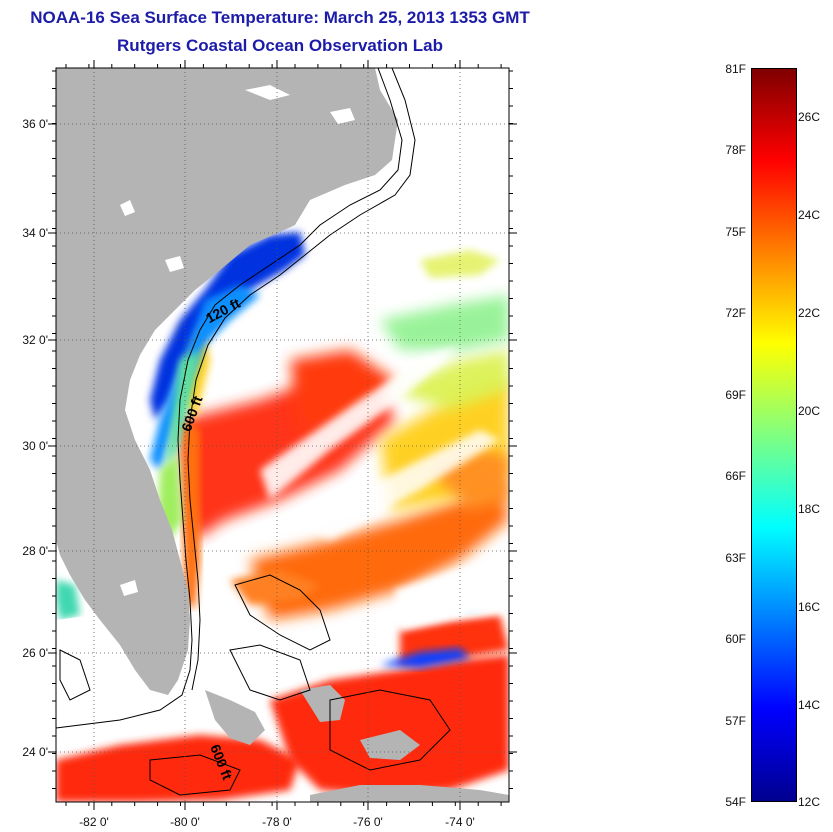 This screenshot has width=833, height=832. What do you see at coordinates (735, 476) in the screenshot?
I see `colorbar-fahrenheit-label: 66F` at bounding box center [735, 476].